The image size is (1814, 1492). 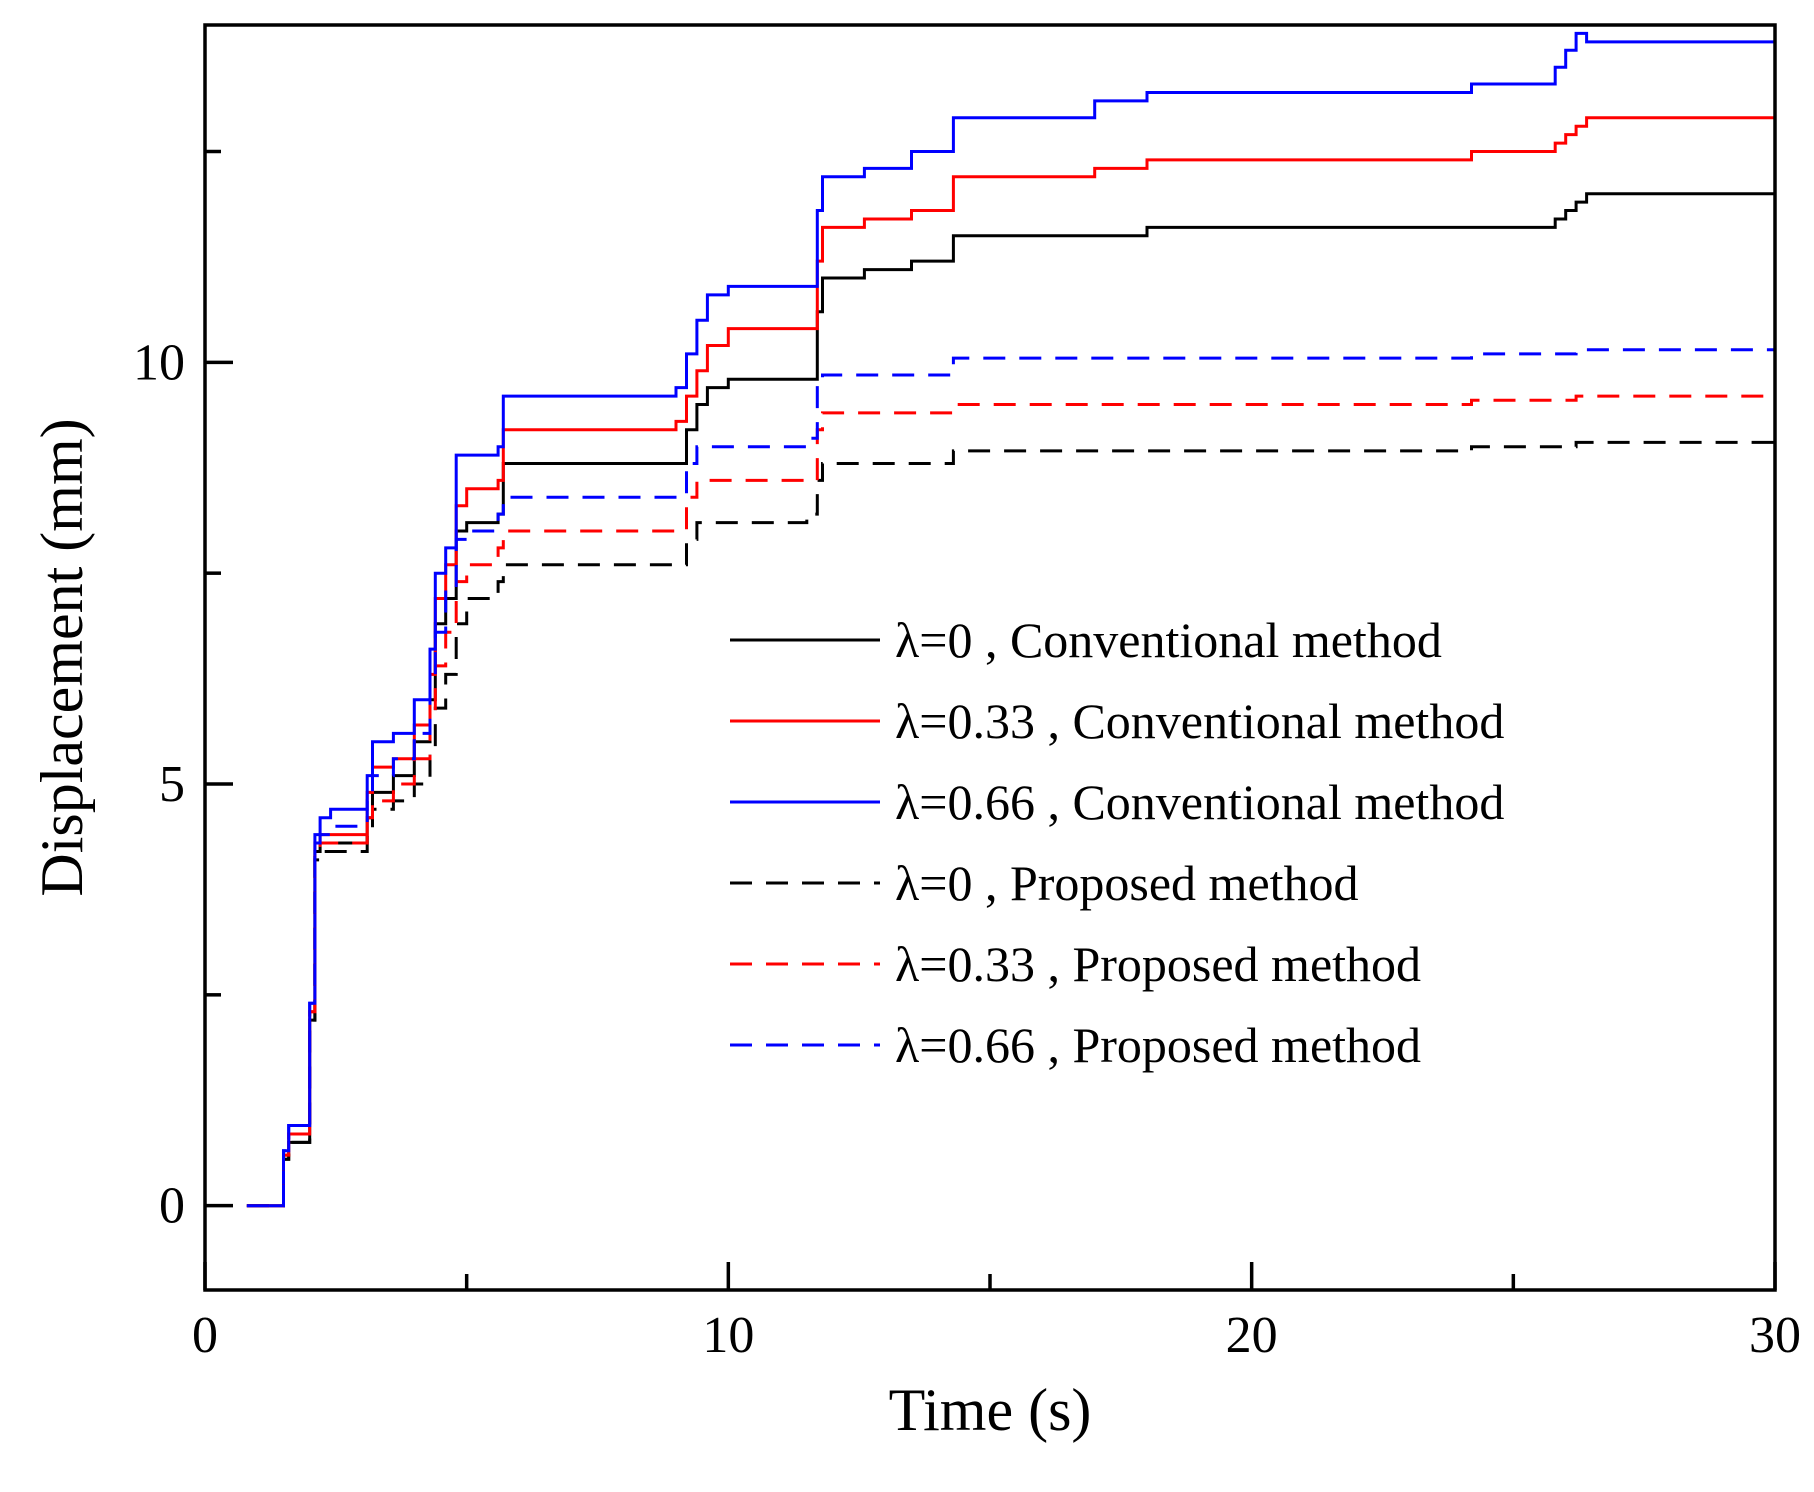 What do you see at coordinates (172, 784) in the screenshot?
I see `y-tick-label: 5` at bounding box center [172, 784].